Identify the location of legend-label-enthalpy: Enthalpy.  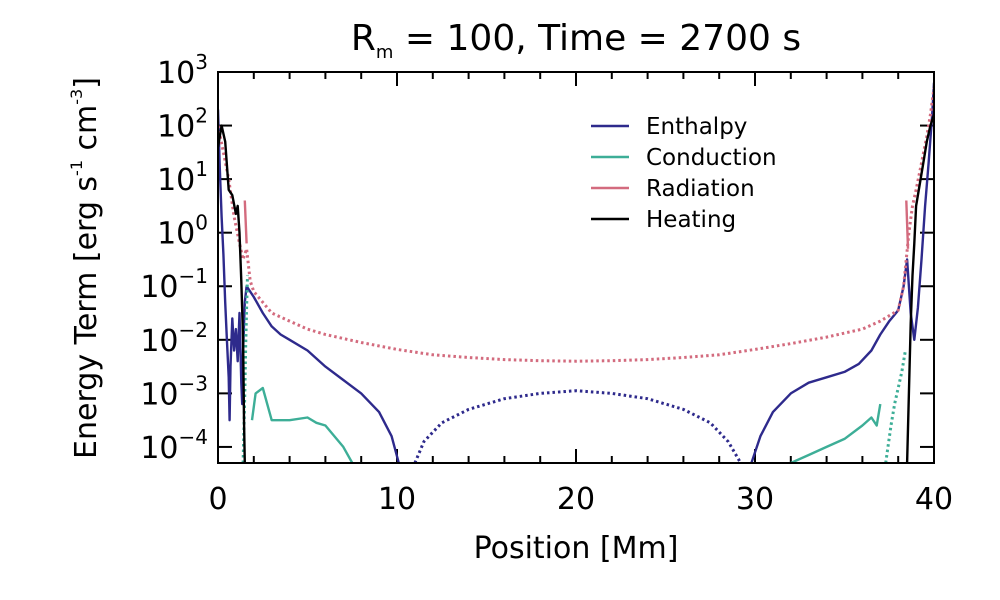
(696, 127).